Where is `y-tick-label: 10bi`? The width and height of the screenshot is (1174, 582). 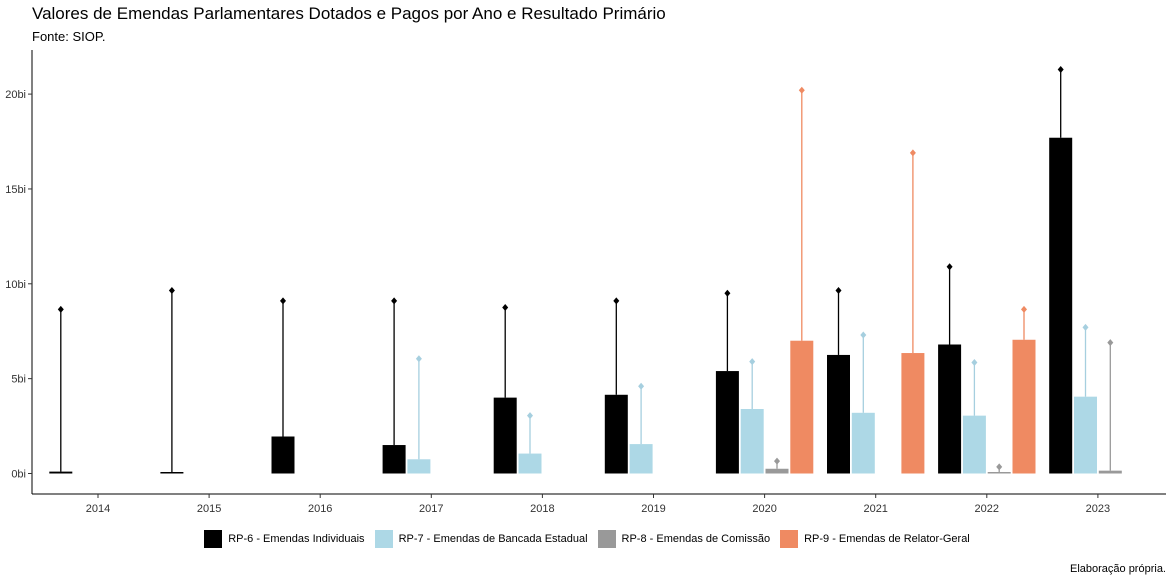 y-tick-label: 10bi is located at coordinates (15, 285).